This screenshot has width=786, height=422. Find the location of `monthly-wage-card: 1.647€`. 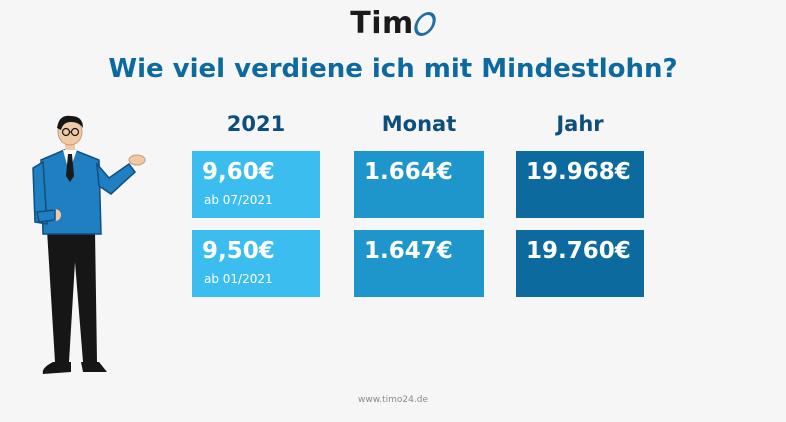

monthly-wage-card: 1.647€ is located at coordinates (419, 263).